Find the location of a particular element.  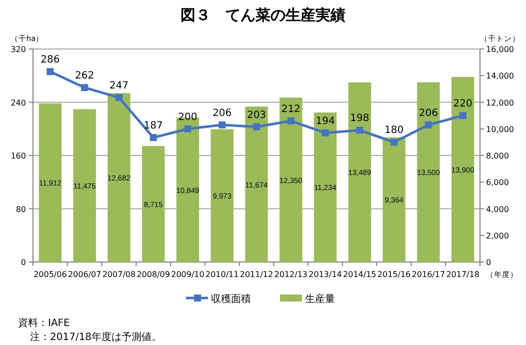

y2-tick-label: 6,000 is located at coordinates (497, 183).